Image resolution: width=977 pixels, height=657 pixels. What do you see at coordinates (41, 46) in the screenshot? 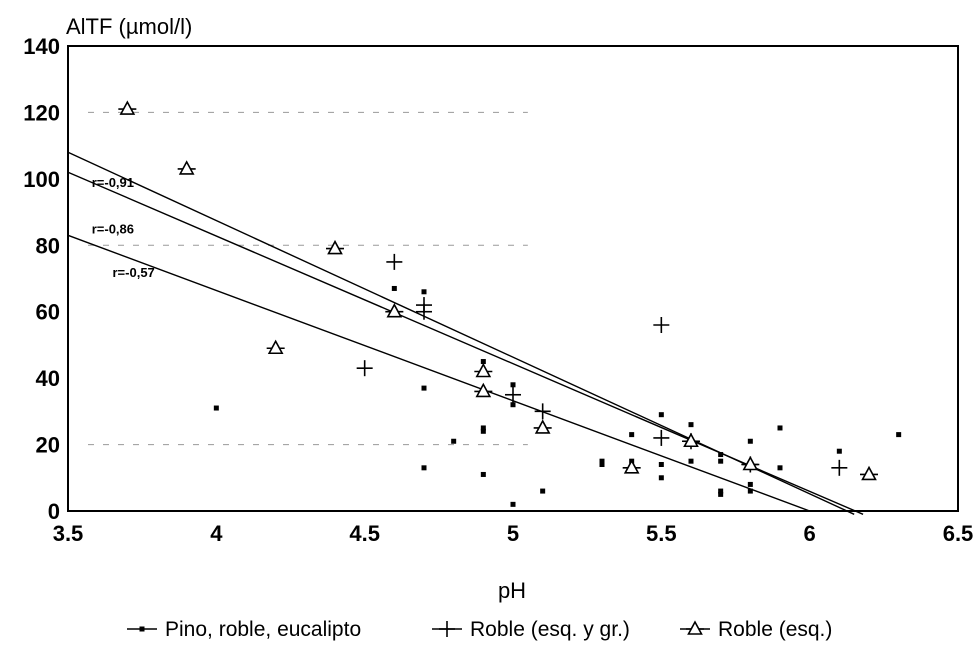
I see `y-tick-label: 140` at bounding box center [41, 46].